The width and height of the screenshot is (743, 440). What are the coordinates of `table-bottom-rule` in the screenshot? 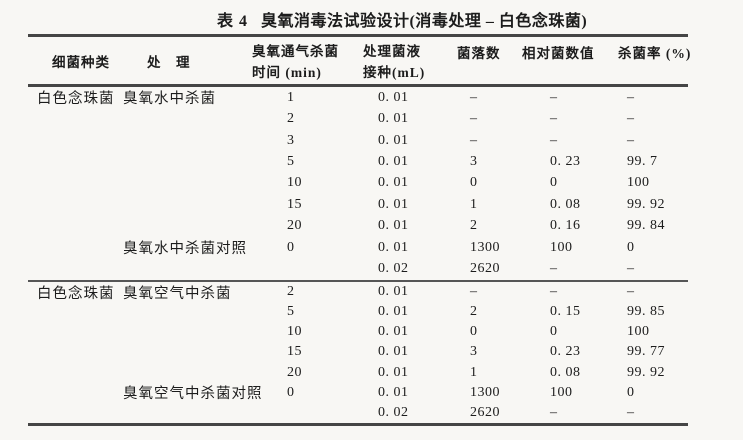 It's located at (358, 424).